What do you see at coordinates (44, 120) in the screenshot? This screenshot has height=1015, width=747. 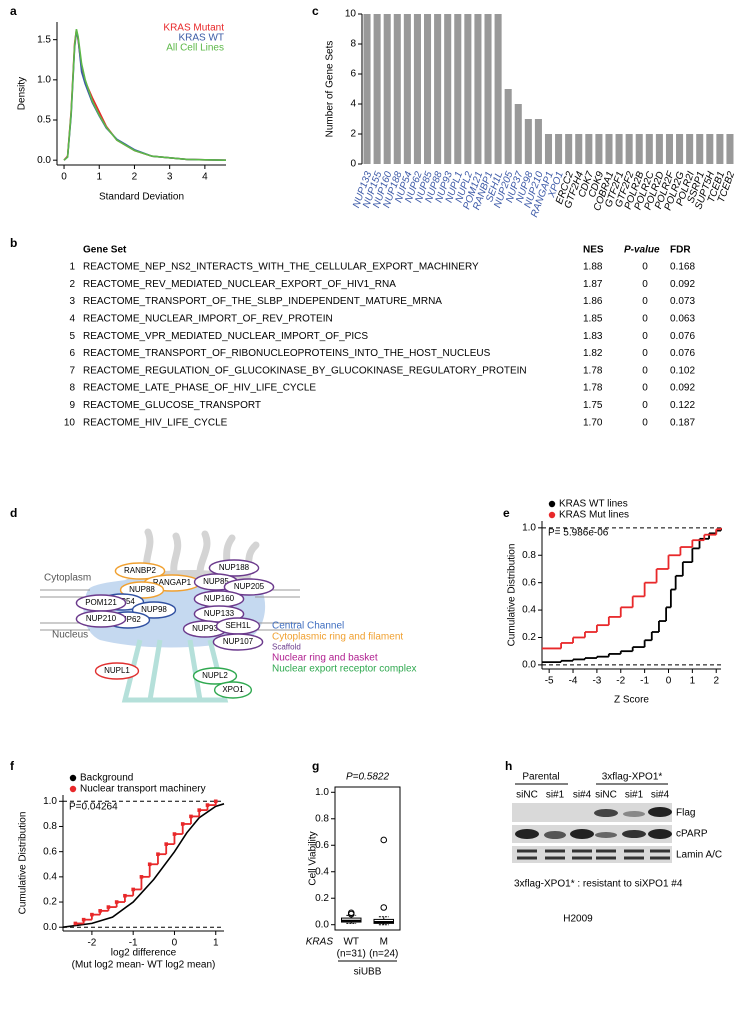 I see `y-tick-label: 0.5` at bounding box center [44, 120].